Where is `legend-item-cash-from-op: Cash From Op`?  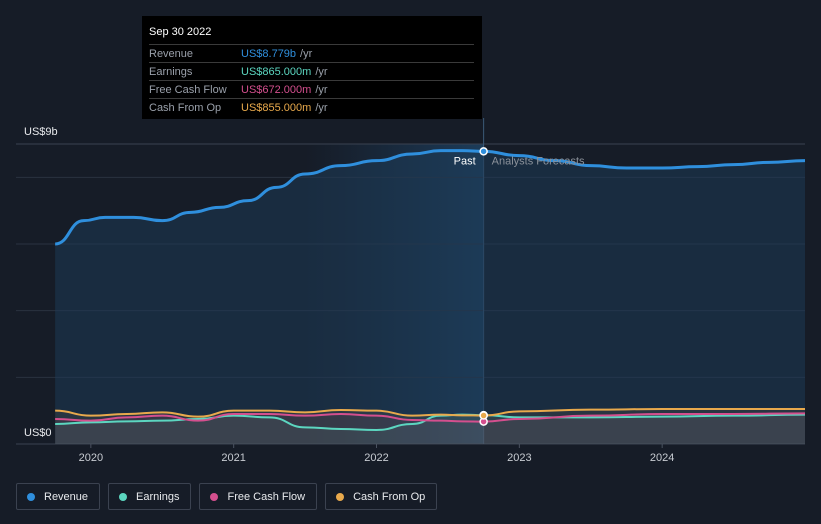
legend-item-cash-from-op: Cash From Op is located at coordinates (381, 496).